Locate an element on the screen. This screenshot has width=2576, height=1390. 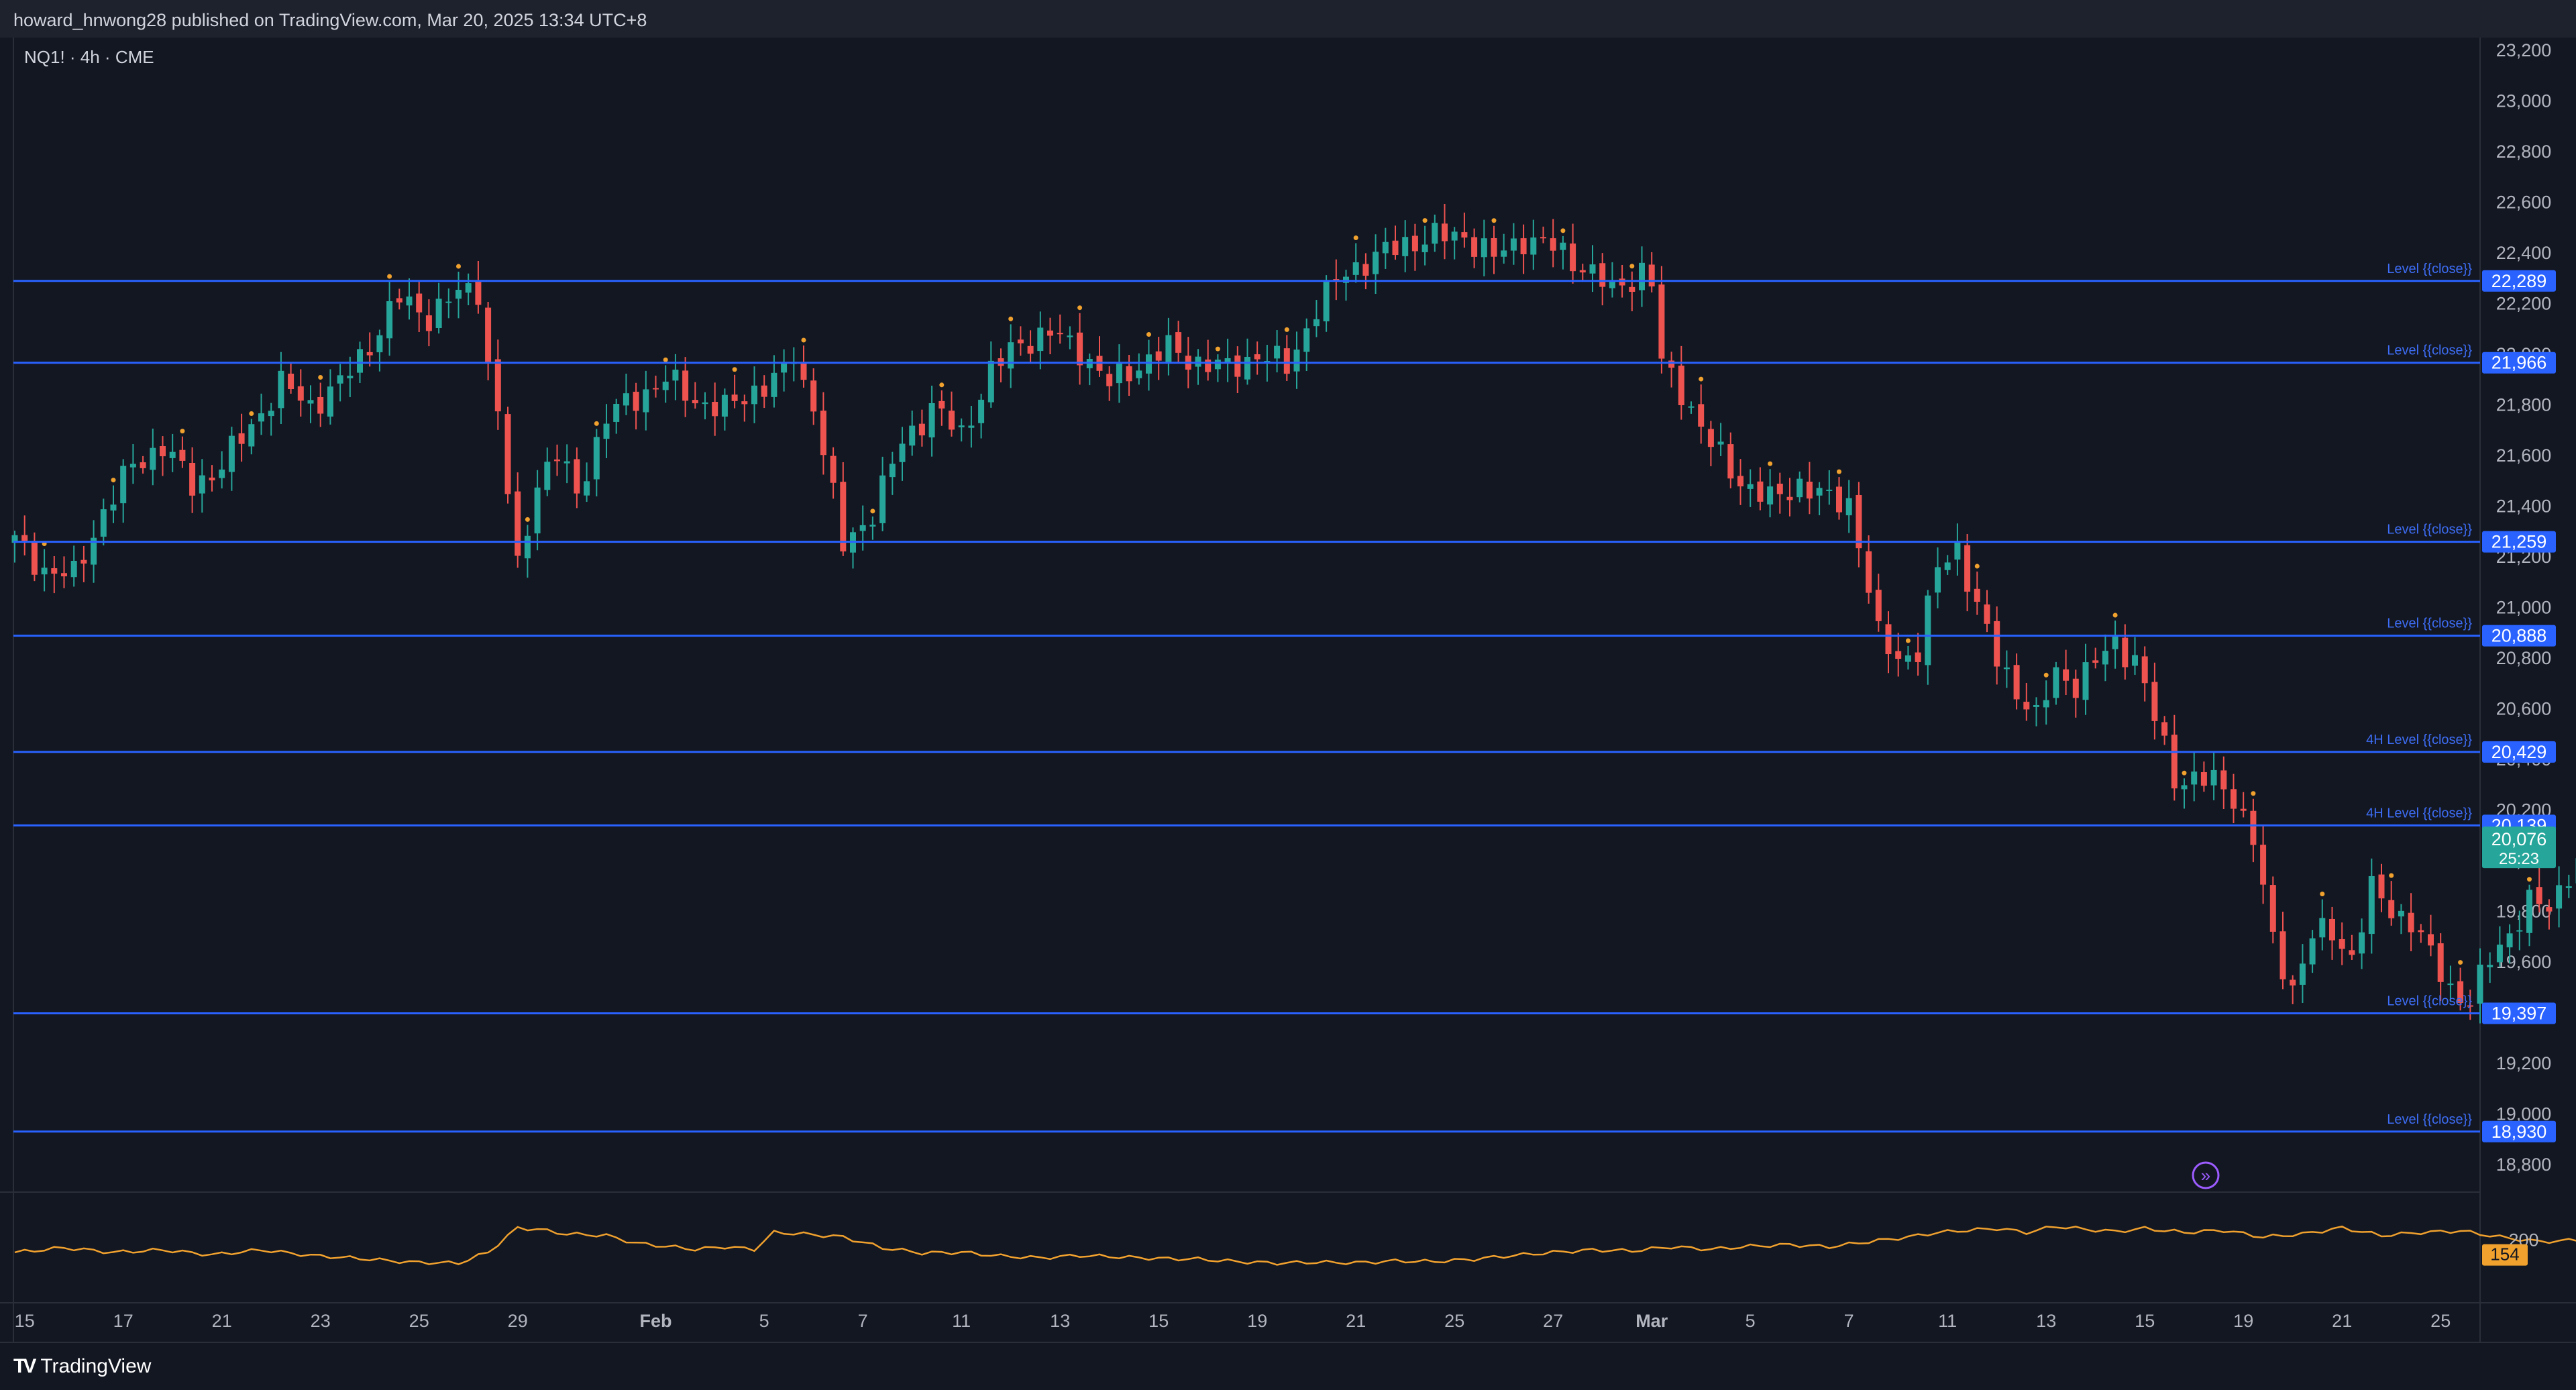
level-label: Level {{close}} is located at coordinates (2429, 350).